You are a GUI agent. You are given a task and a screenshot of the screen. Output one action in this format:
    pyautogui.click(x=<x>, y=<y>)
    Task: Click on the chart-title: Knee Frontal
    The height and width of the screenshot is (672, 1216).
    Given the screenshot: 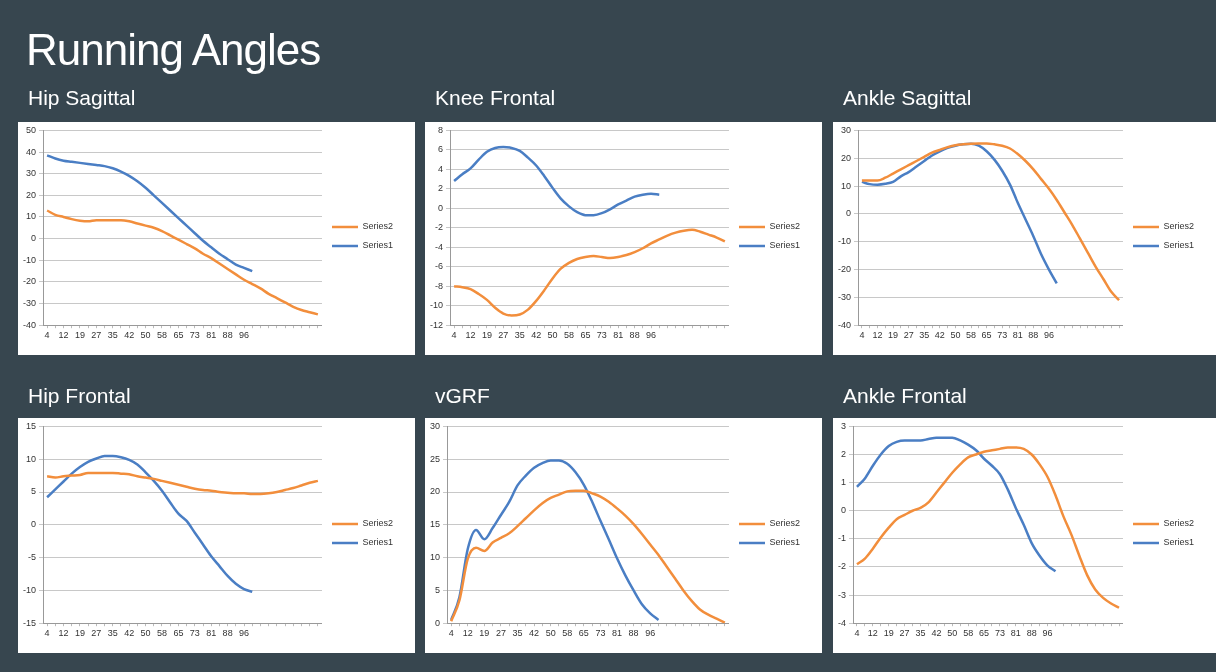 What is the action you would take?
    pyautogui.click(x=495, y=98)
    